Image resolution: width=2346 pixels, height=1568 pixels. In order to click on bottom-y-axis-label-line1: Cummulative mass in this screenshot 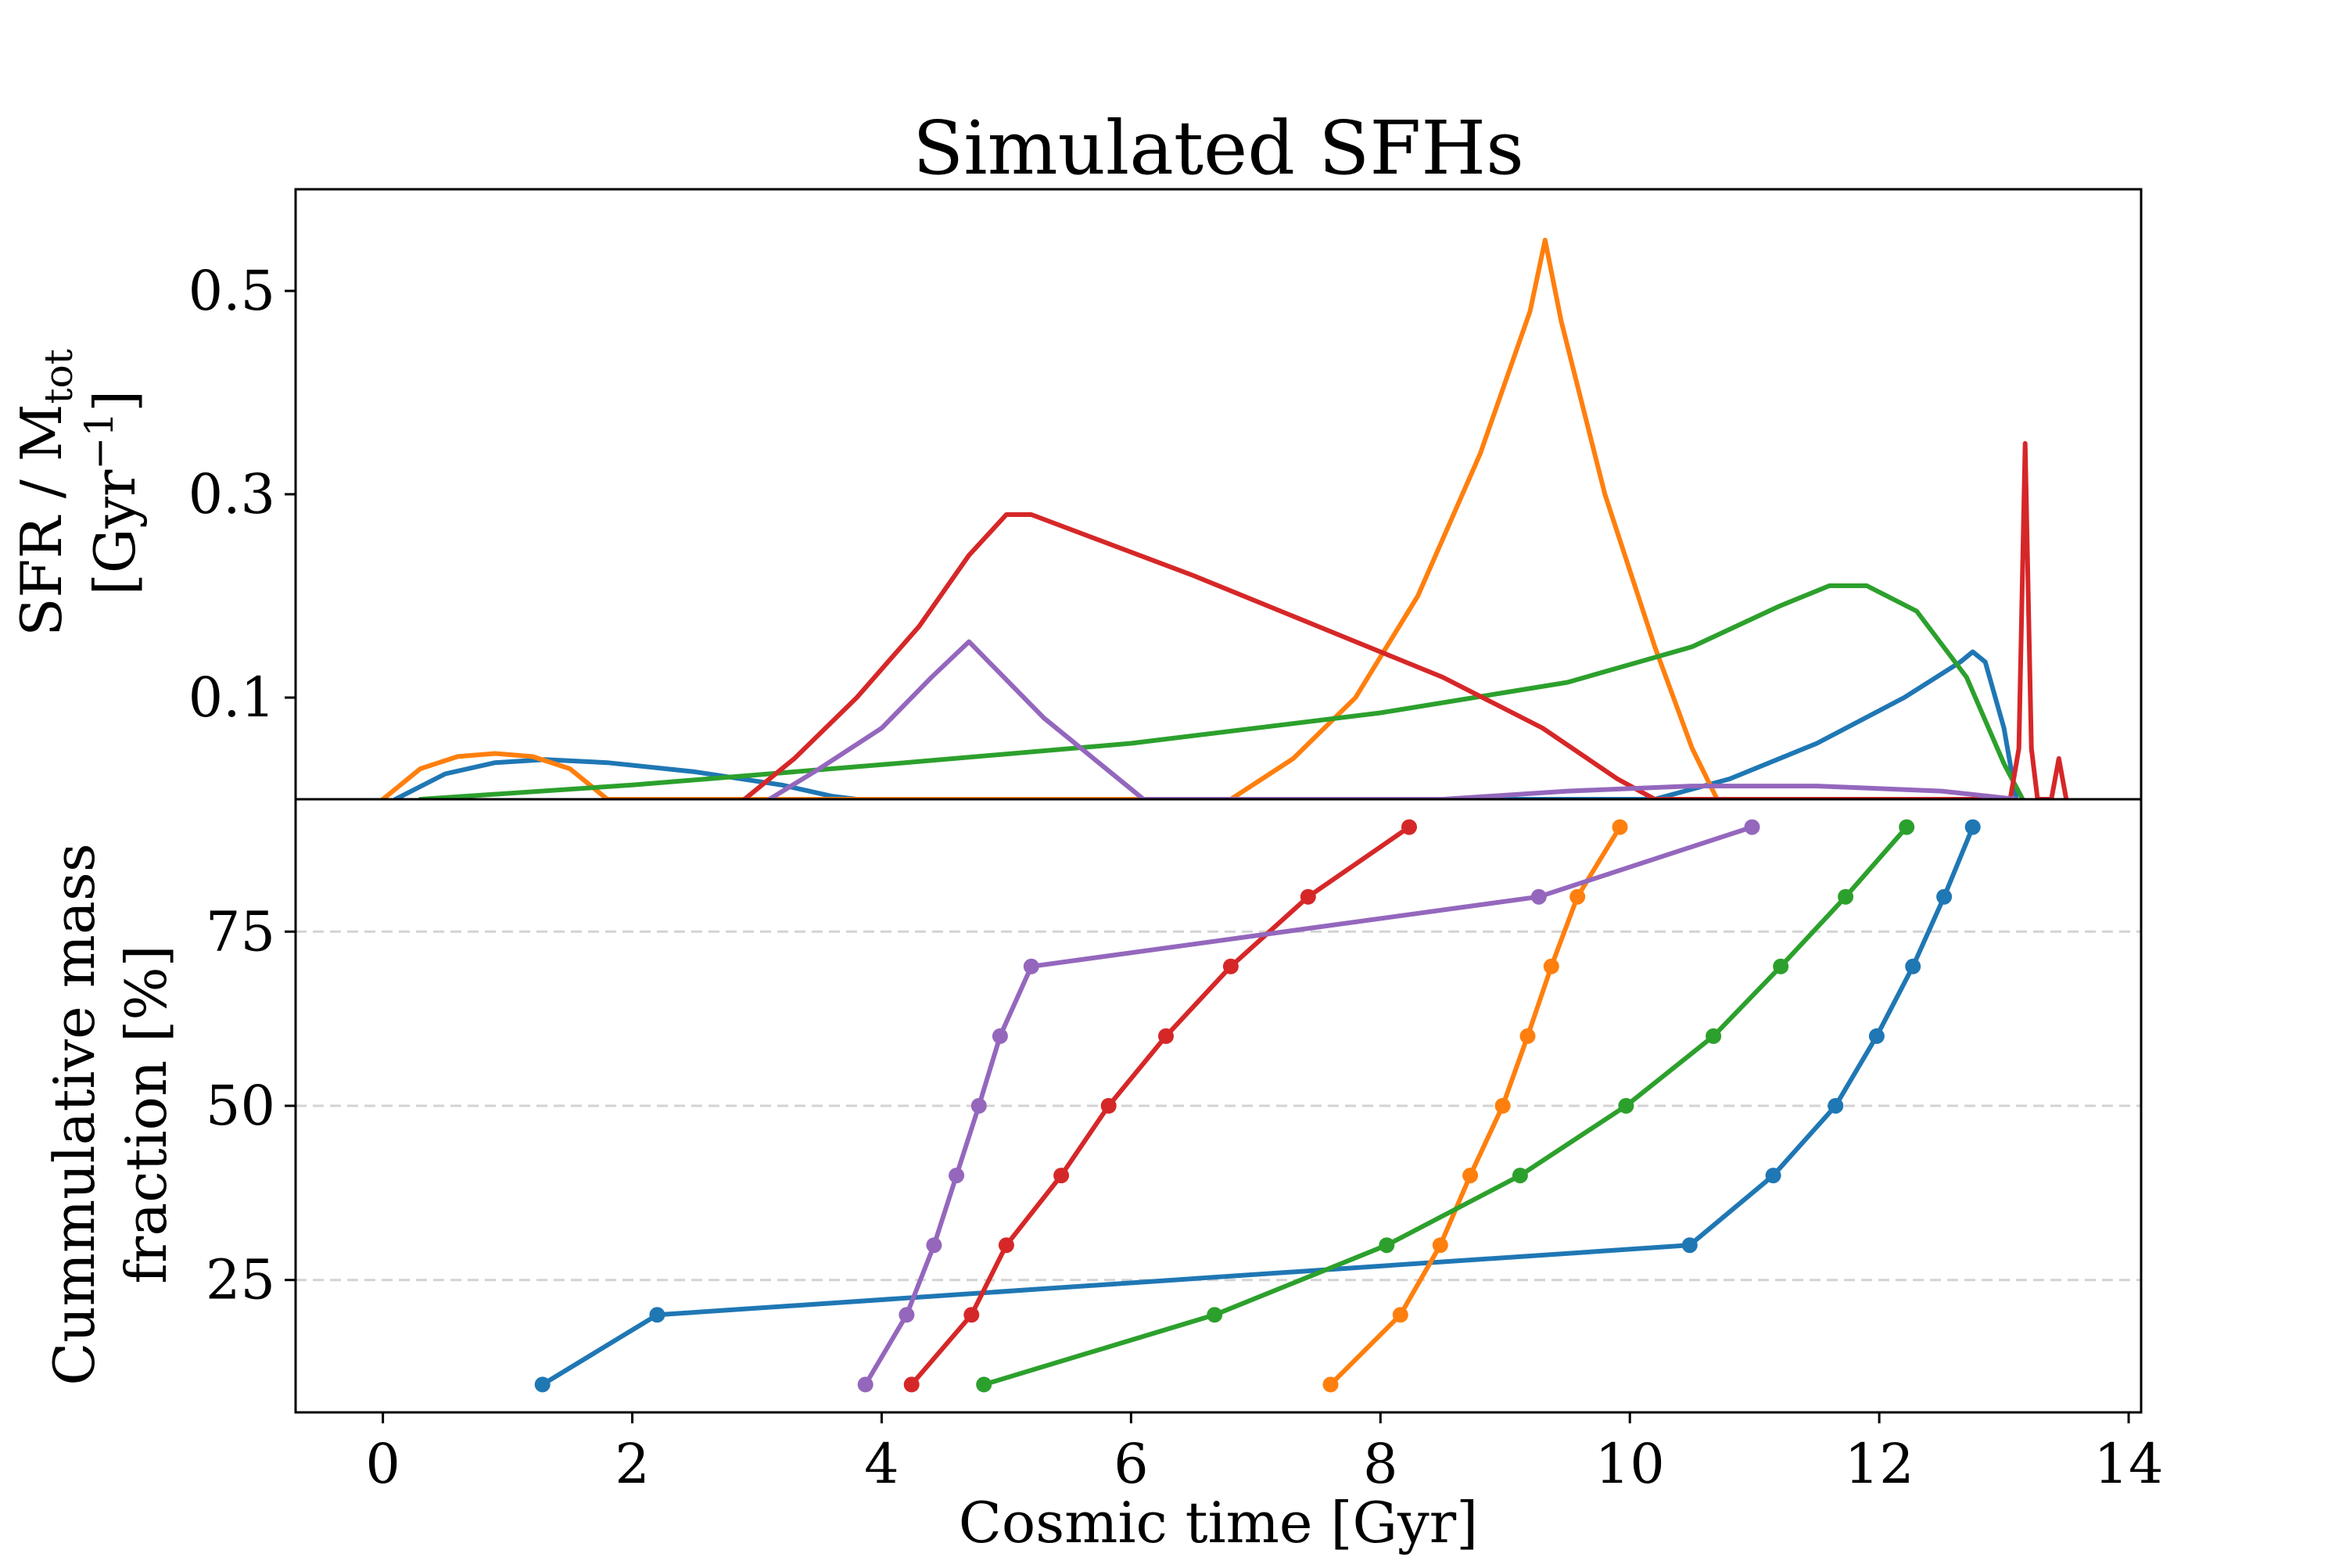, I will do `click(74, 1114)`.